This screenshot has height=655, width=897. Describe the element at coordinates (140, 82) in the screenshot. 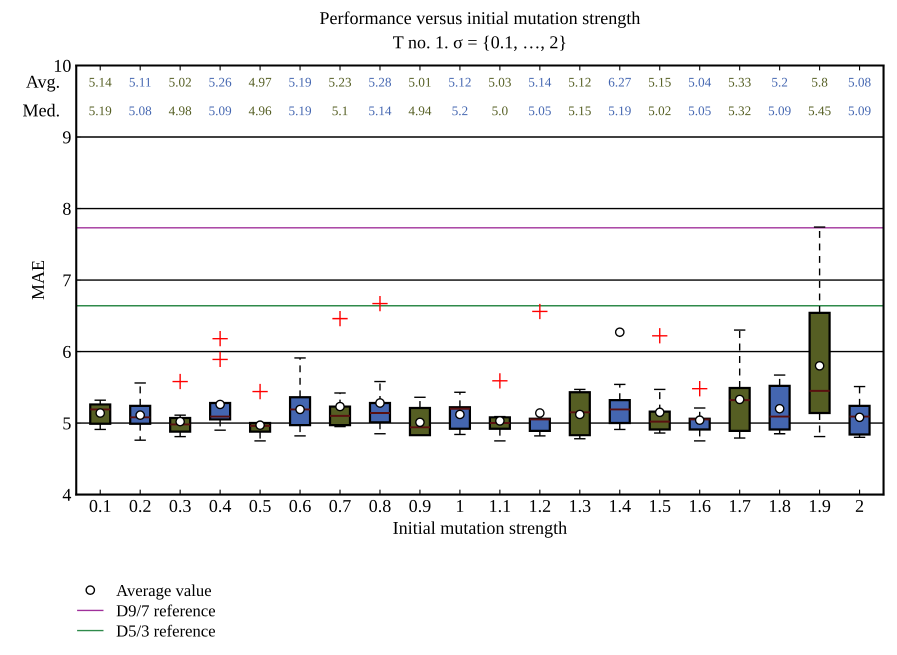

I see `annotation: 5.11` at that location.